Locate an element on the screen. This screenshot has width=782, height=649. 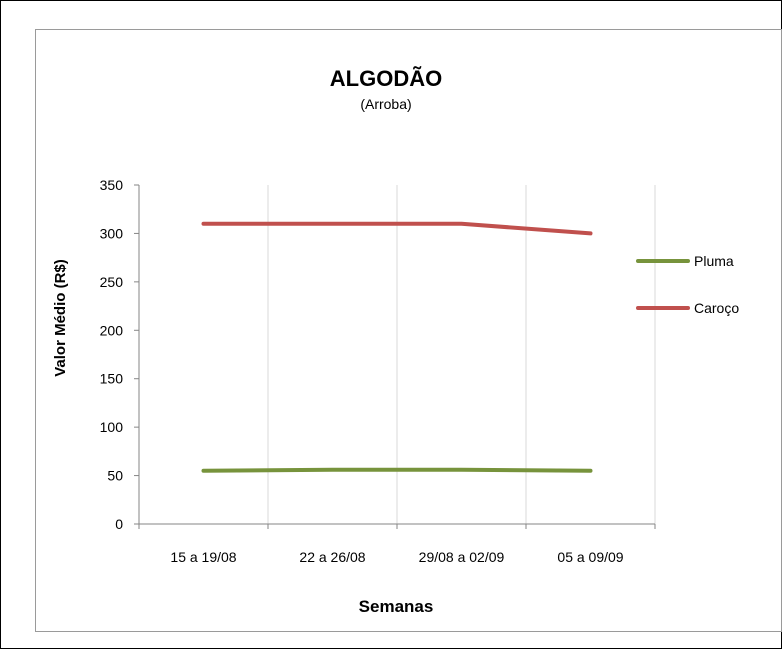
legend: Pluma Caroço is located at coordinates (687, 284).